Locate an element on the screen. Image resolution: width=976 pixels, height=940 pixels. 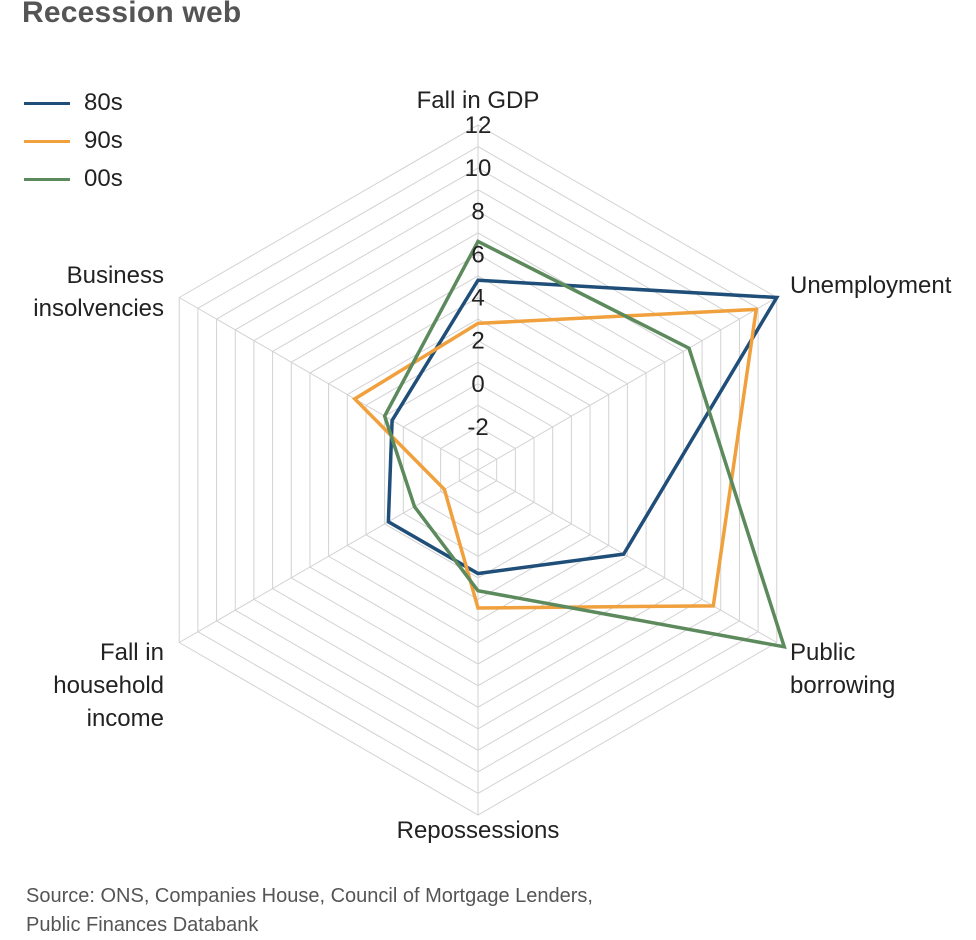
tick-label: 4 is located at coordinates (477, 298).